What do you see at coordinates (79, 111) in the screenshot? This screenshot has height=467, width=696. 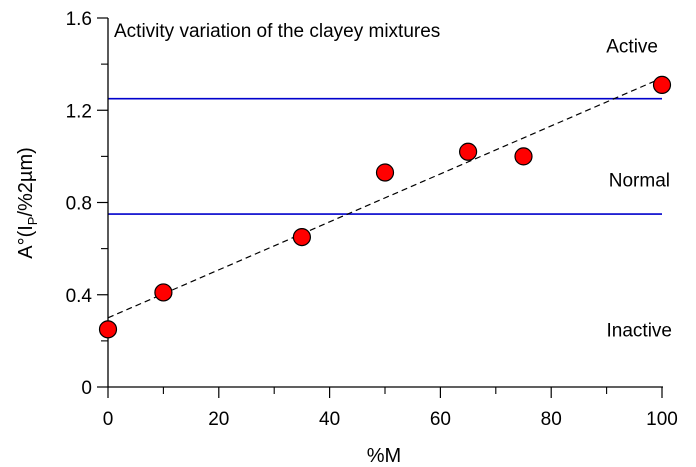 I see `y-tick-label: 1.2` at bounding box center [79, 111].